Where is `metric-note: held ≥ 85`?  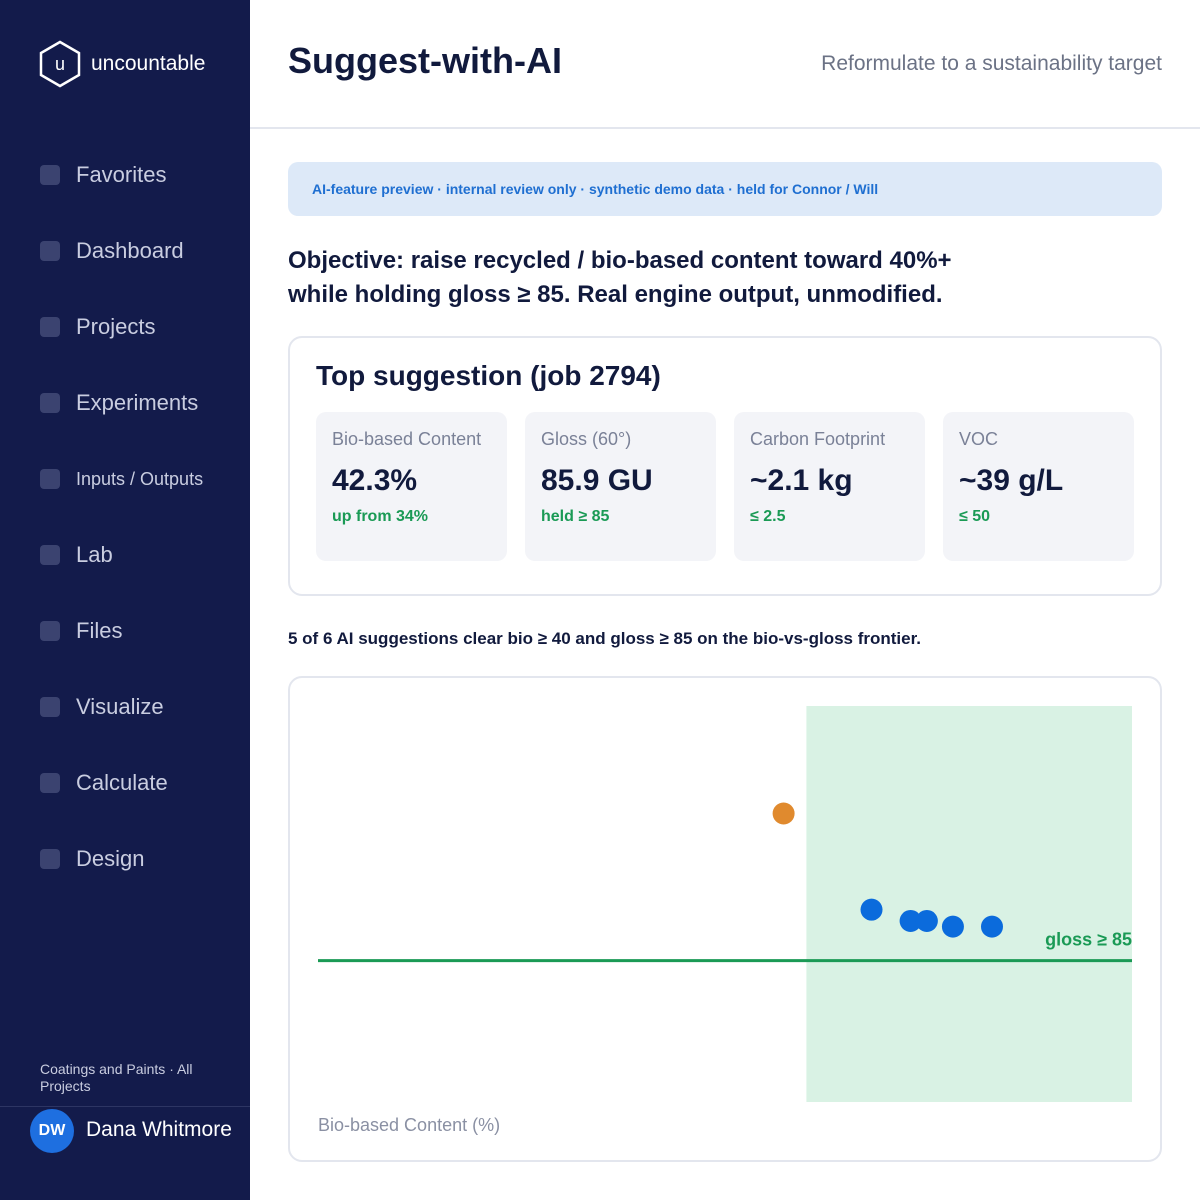
metric-note: held ≥ 85 is located at coordinates (575, 516).